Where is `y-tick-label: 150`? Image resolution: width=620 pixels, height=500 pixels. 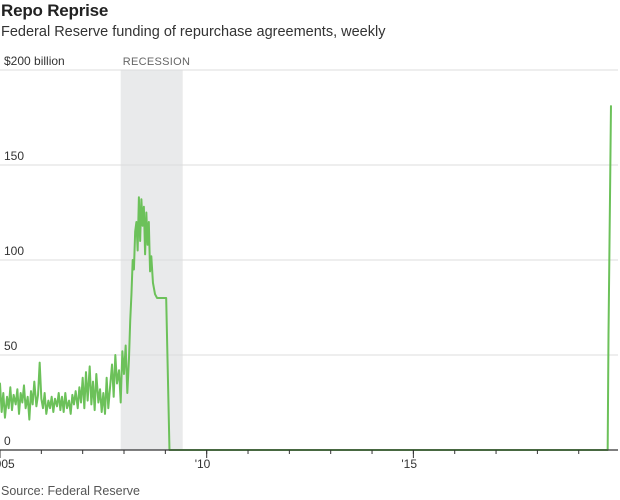
y-tick-label: 150 is located at coordinates (14, 156).